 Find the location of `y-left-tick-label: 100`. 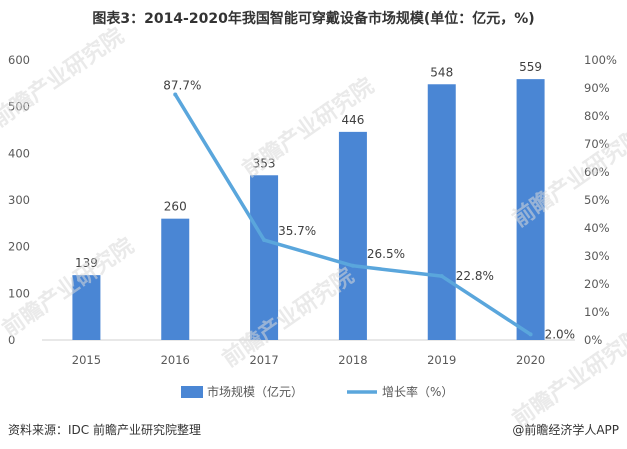

y-left-tick-label: 100 is located at coordinates (19, 293).